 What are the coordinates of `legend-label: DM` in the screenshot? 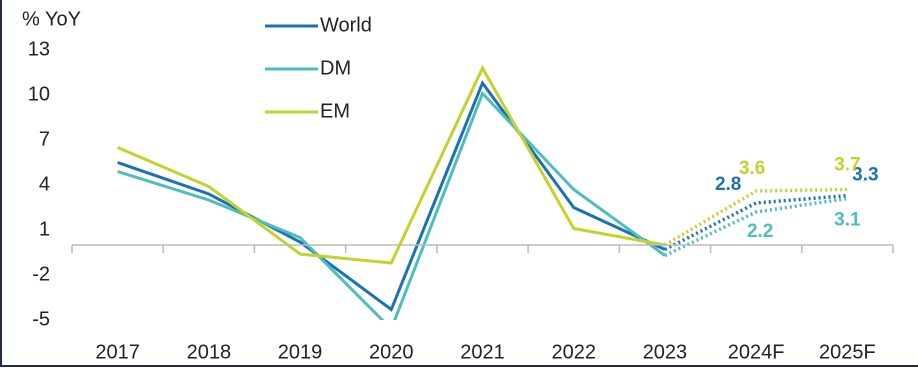 It's located at (335, 68).